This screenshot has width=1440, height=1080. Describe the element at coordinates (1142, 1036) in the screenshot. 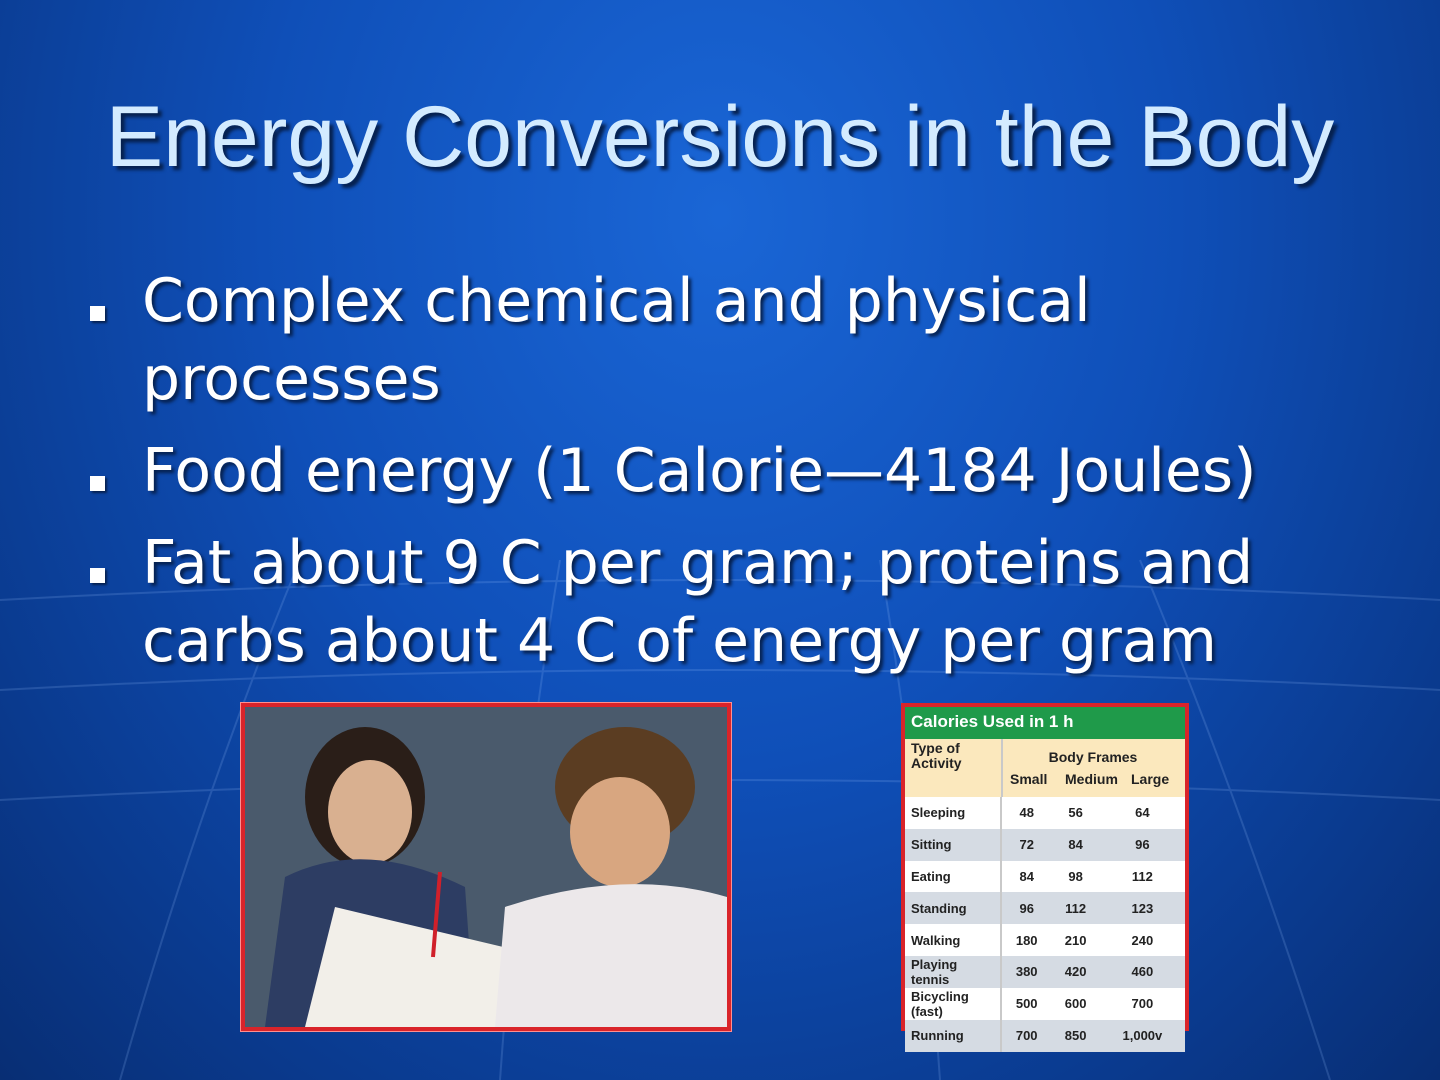

I see `value-cell: 1,000v` at that location.